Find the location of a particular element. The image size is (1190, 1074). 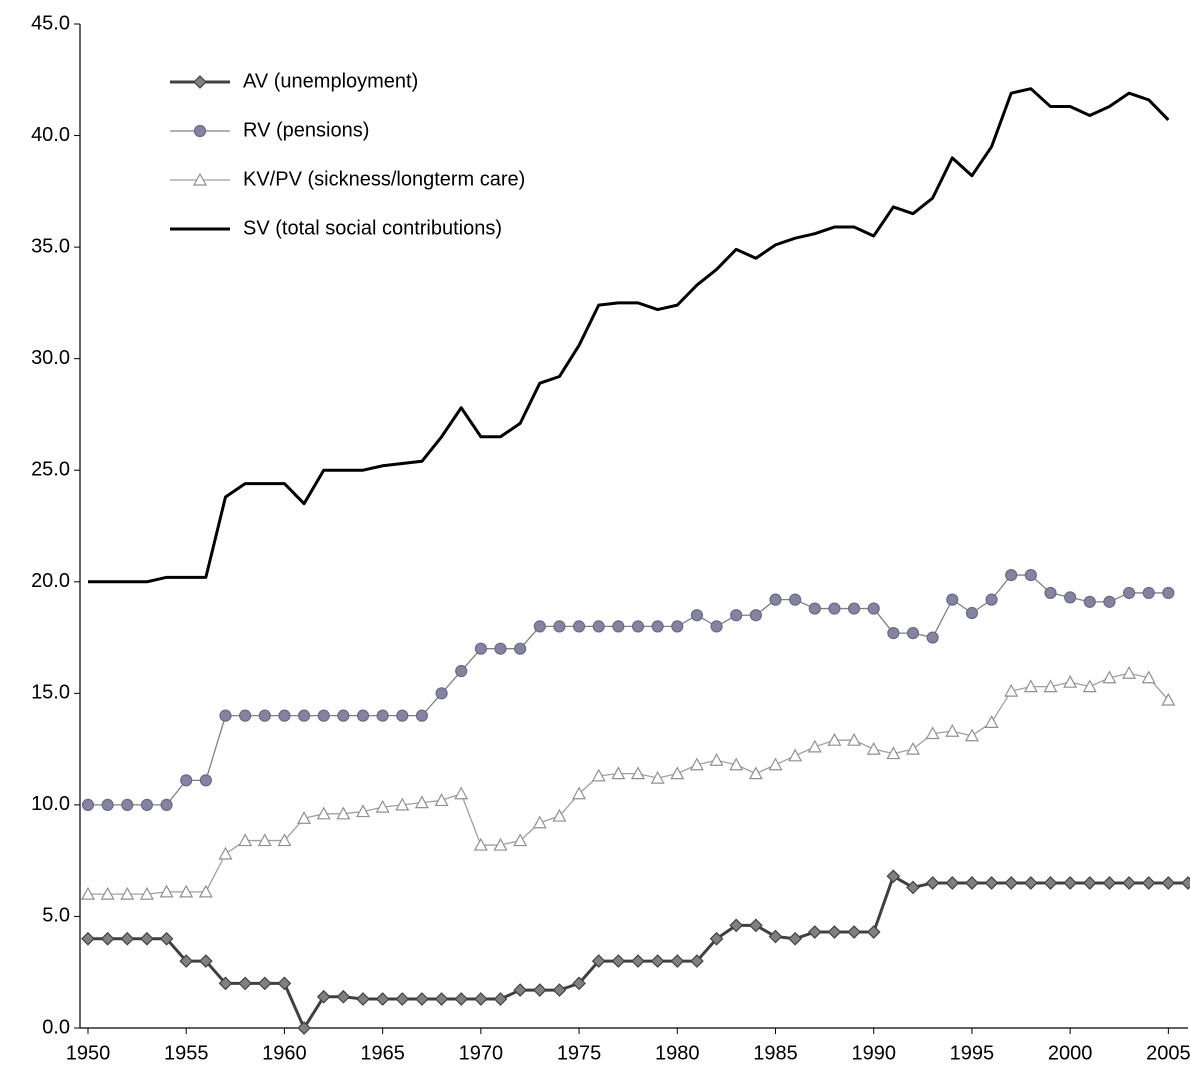

y-tick-label: 15.0 is located at coordinates (50, 693).